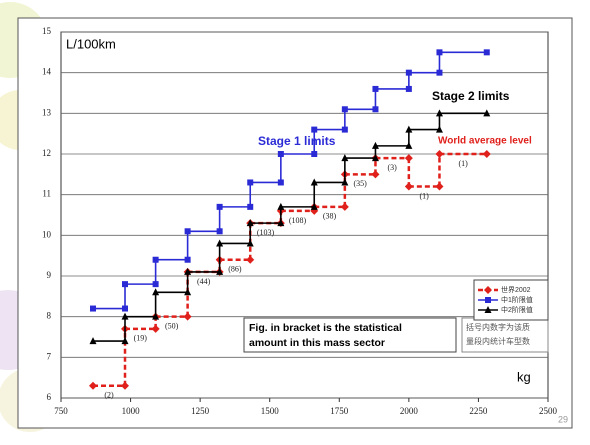 The height and width of the screenshot is (445, 590). I want to click on count-label: (108), so click(298, 220).